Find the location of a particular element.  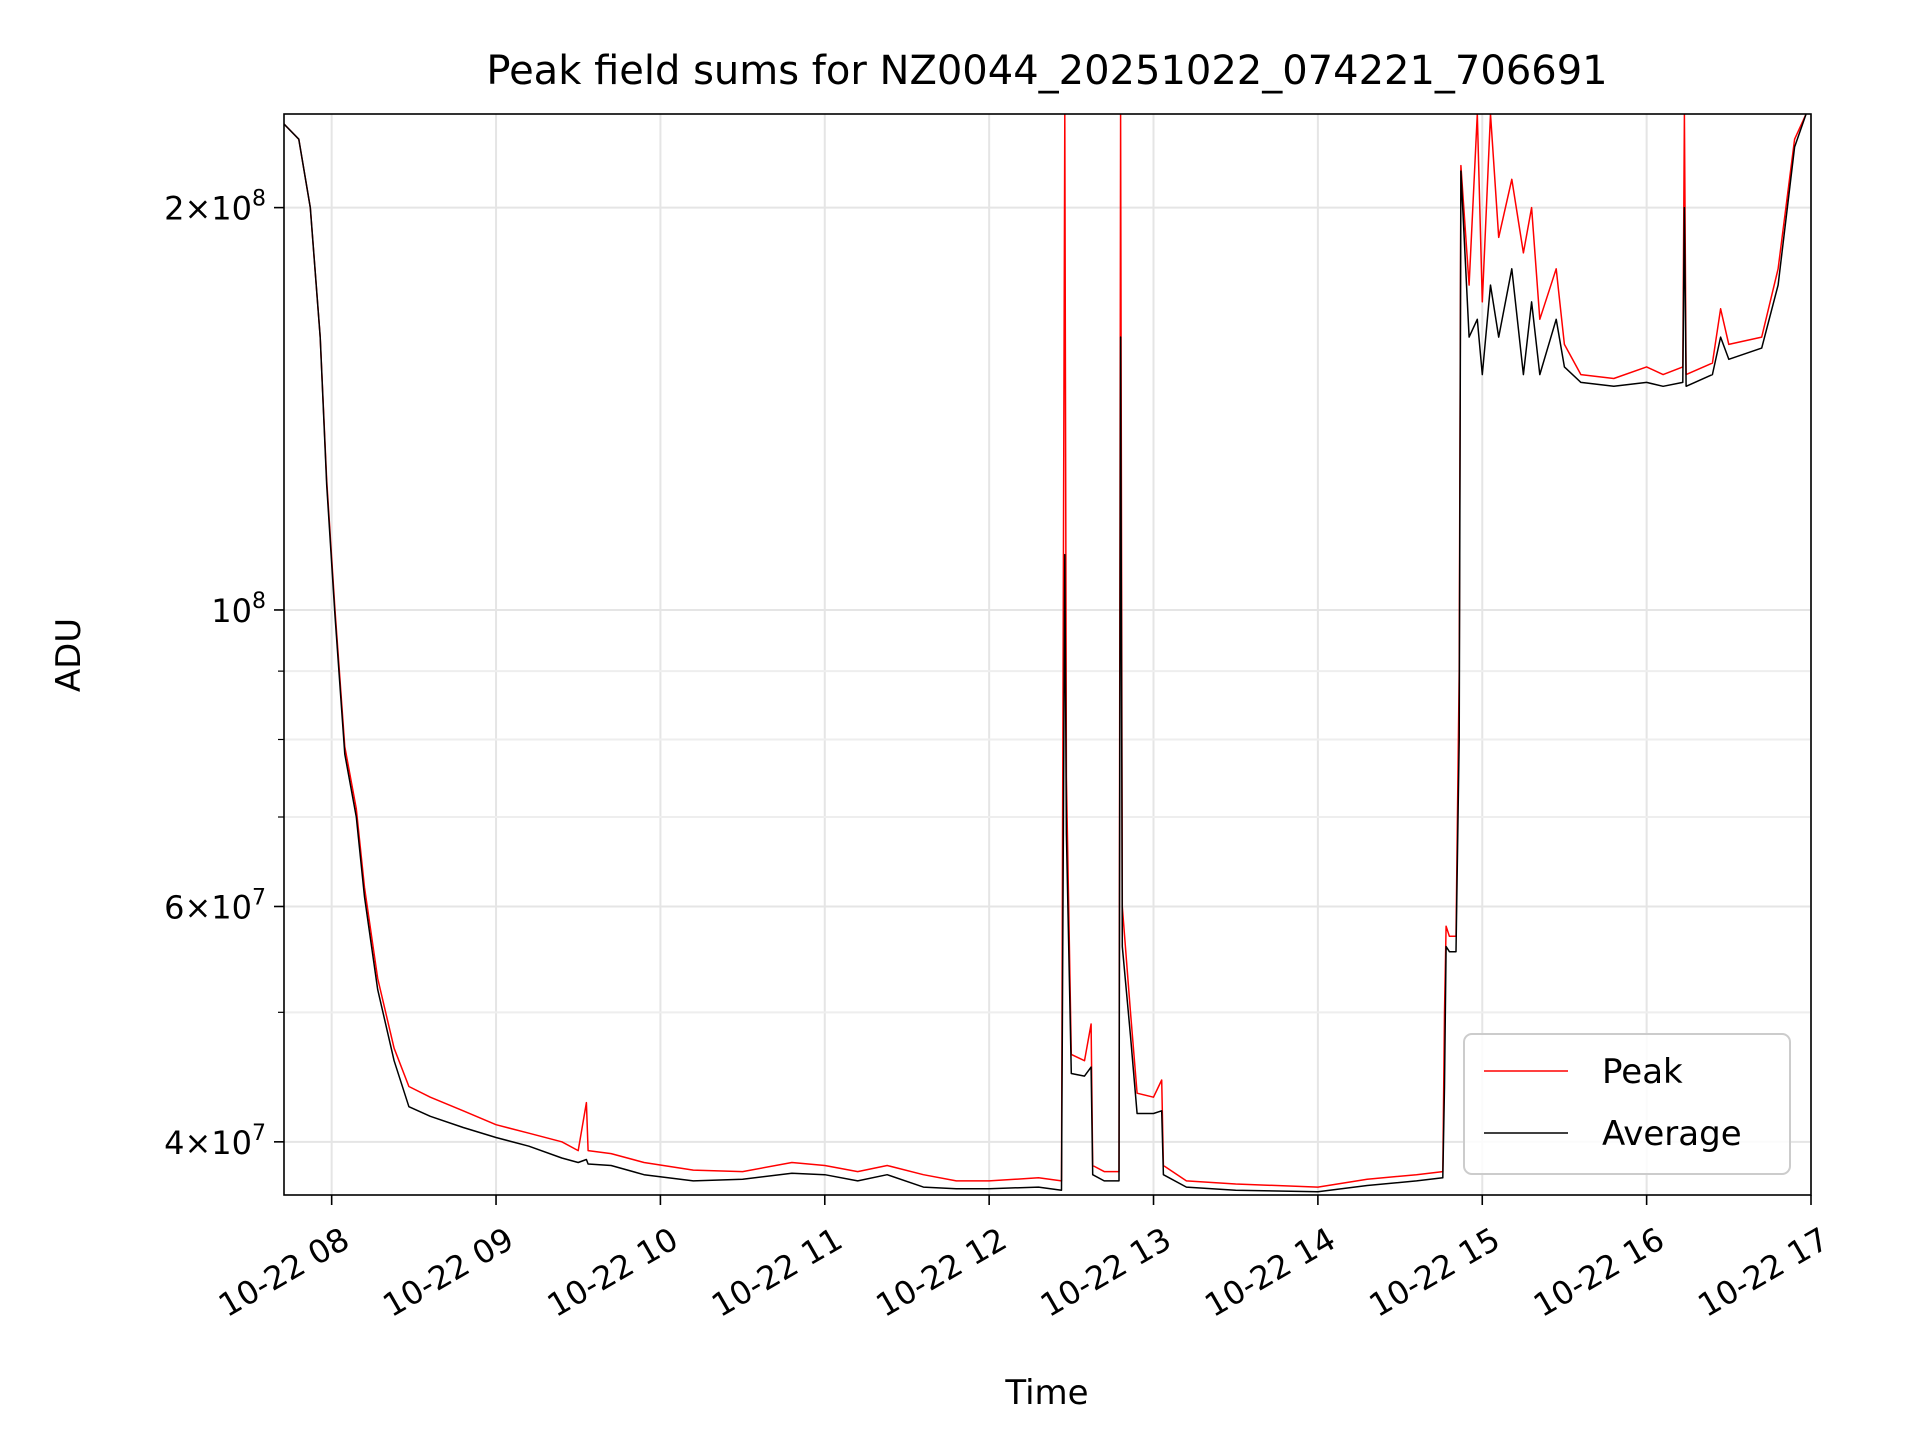

y-tick-label: 6×107 is located at coordinates (215, 905).